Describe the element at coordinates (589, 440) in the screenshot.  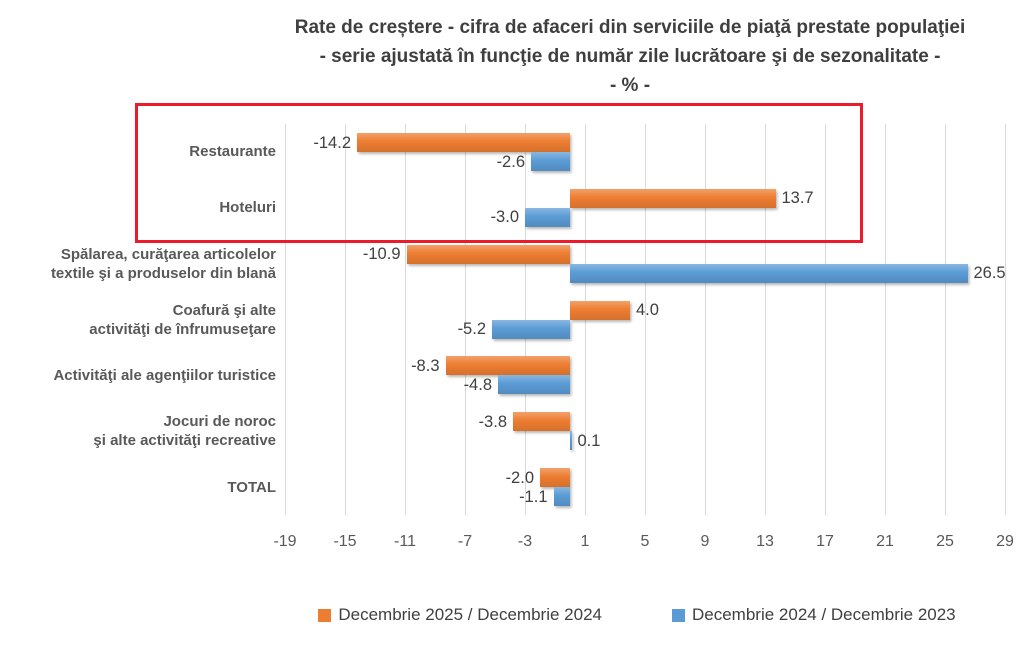
I see `value-label: 0.1` at that location.